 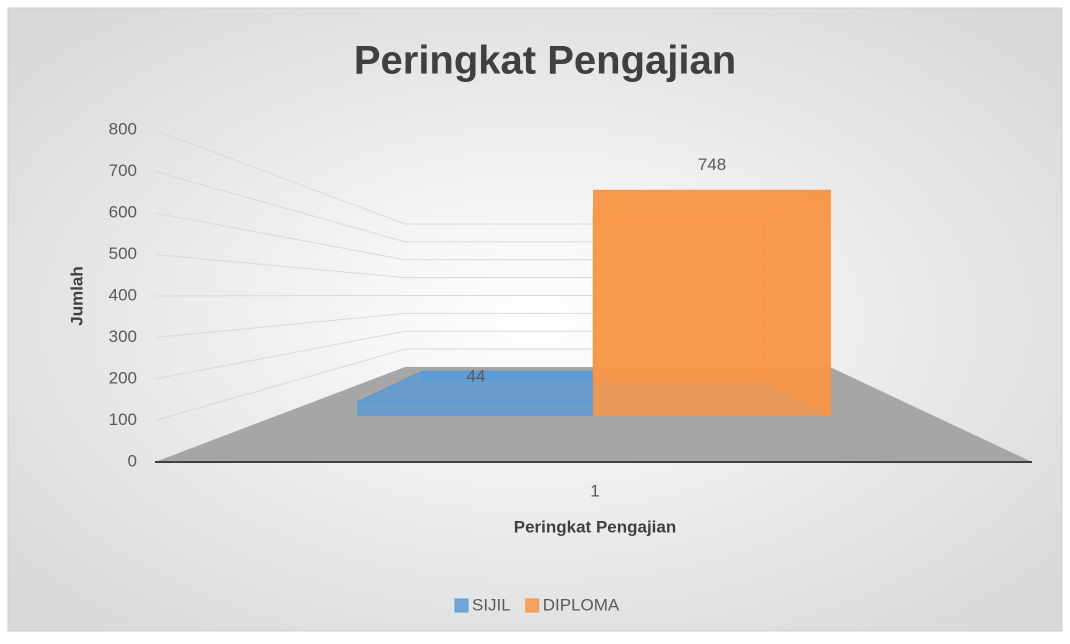 What do you see at coordinates (545, 61) in the screenshot?
I see `chart-title: Peringkat Pengajian` at bounding box center [545, 61].